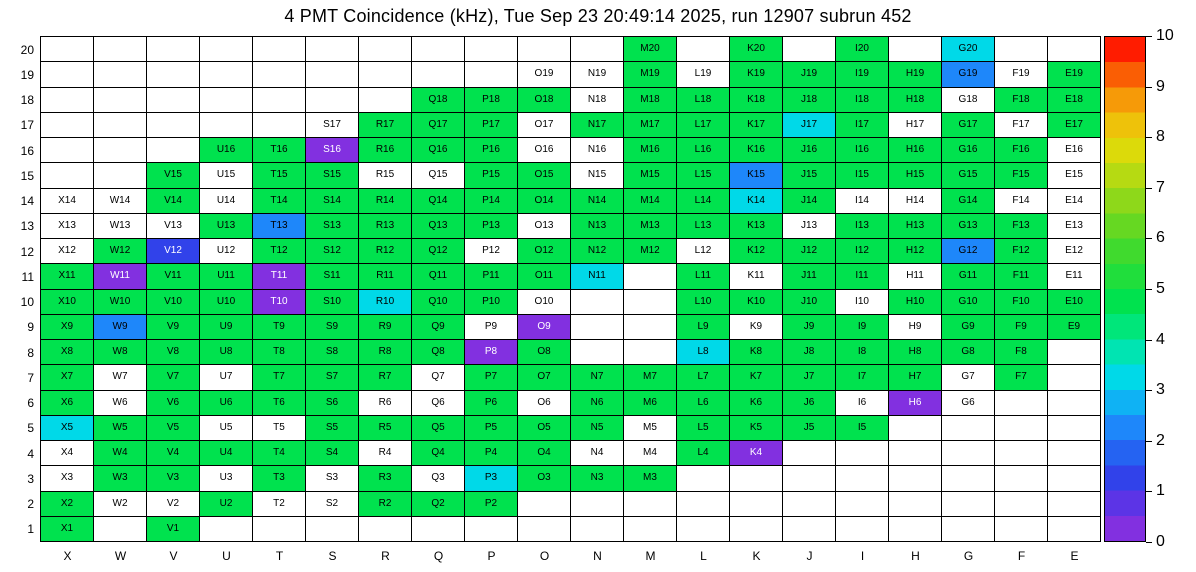  What do you see at coordinates (120, 378) in the screenshot?
I see `cell-W7: W7` at bounding box center [120, 378].